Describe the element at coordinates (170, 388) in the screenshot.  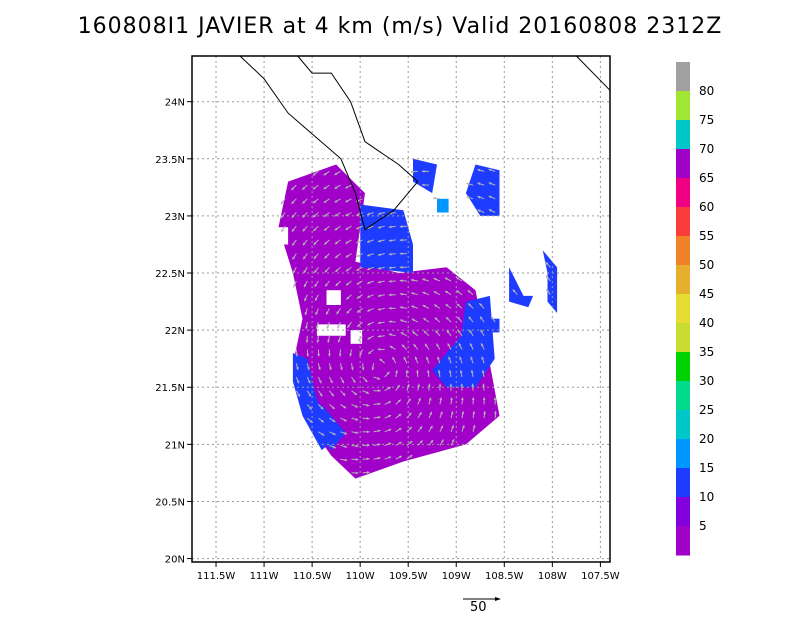
I see `y-tick-label: 21.5N` at that location.